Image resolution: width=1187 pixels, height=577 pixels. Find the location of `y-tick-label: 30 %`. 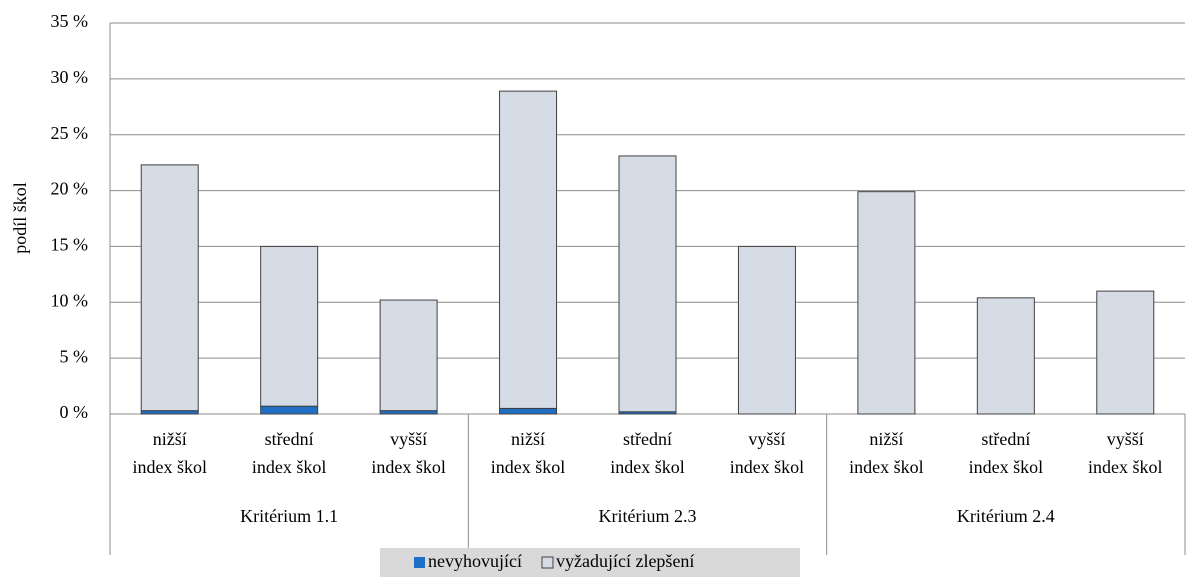

y-tick-label: 30 % is located at coordinates (70, 77).